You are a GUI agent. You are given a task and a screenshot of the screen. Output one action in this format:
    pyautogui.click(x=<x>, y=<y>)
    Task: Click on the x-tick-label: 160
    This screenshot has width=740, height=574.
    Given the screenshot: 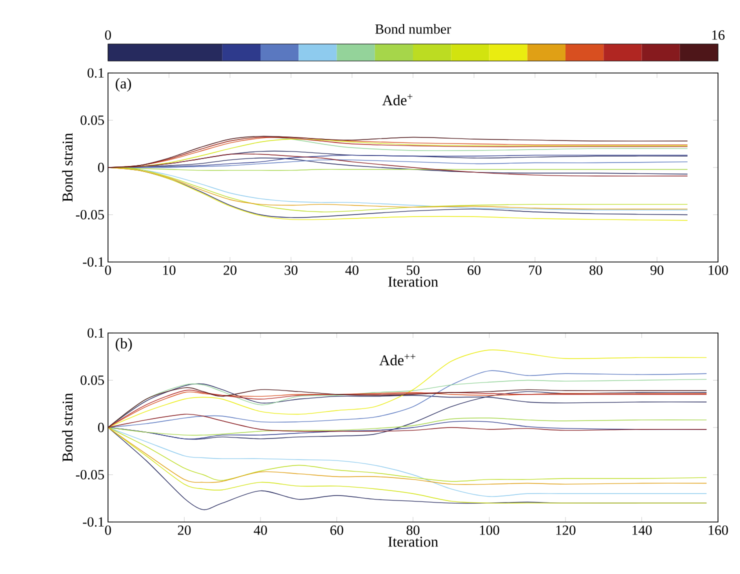 What is the action you would take?
    pyautogui.click(x=718, y=530)
    